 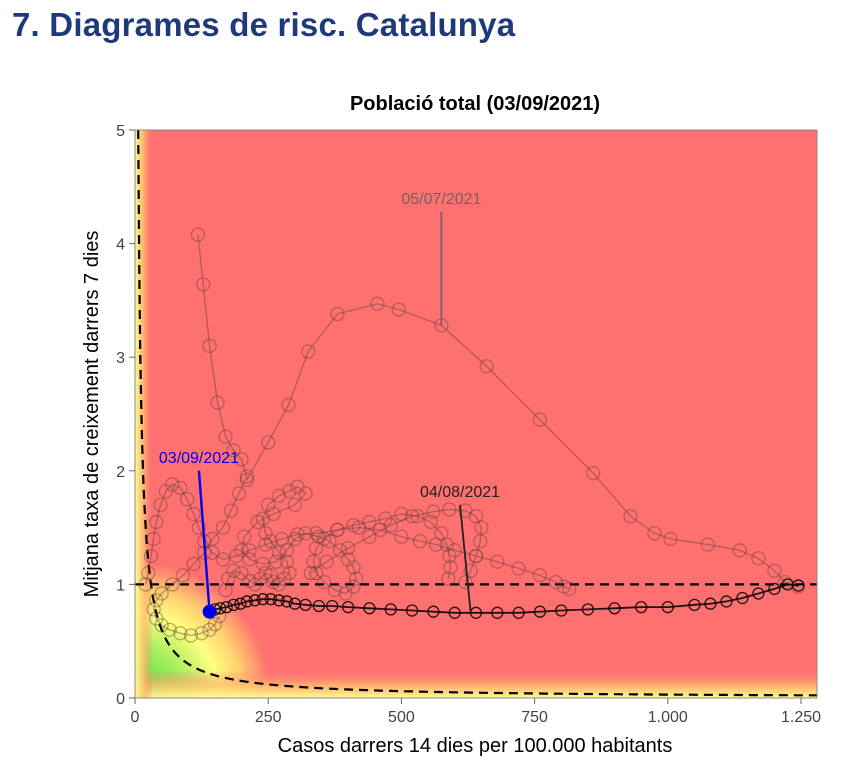 What do you see at coordinates (120, 472) in the screenshot?
I see `y-tick-label: 2` at bounding box center [120, 472].